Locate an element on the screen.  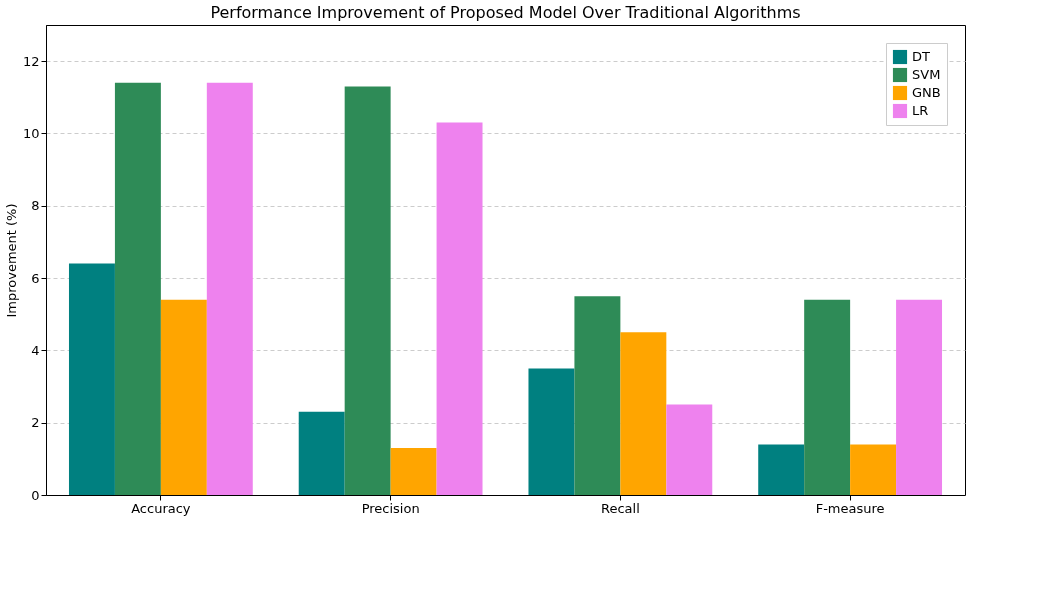
x-tick-label: Precision is located at coordinates (390, 508).